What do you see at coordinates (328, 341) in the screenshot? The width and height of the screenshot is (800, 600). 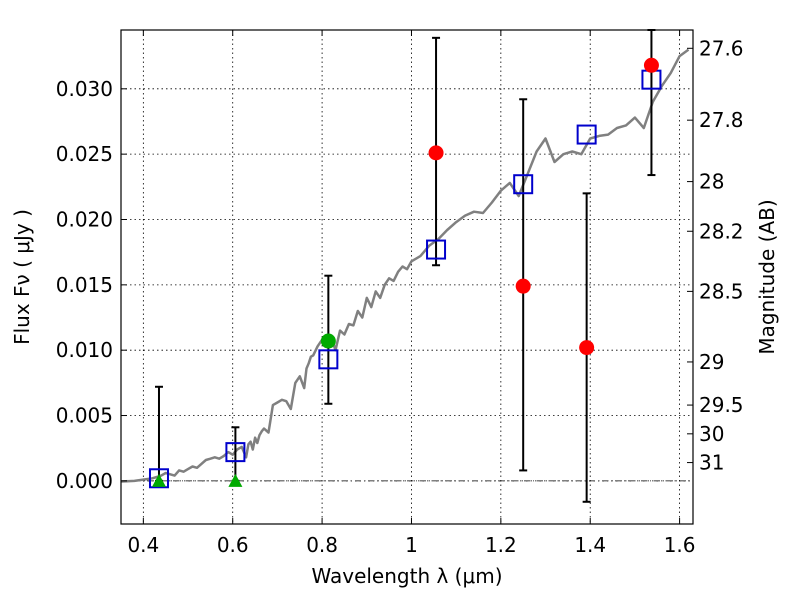 I see `optical-detection-point` at bounding box center [328, 341].